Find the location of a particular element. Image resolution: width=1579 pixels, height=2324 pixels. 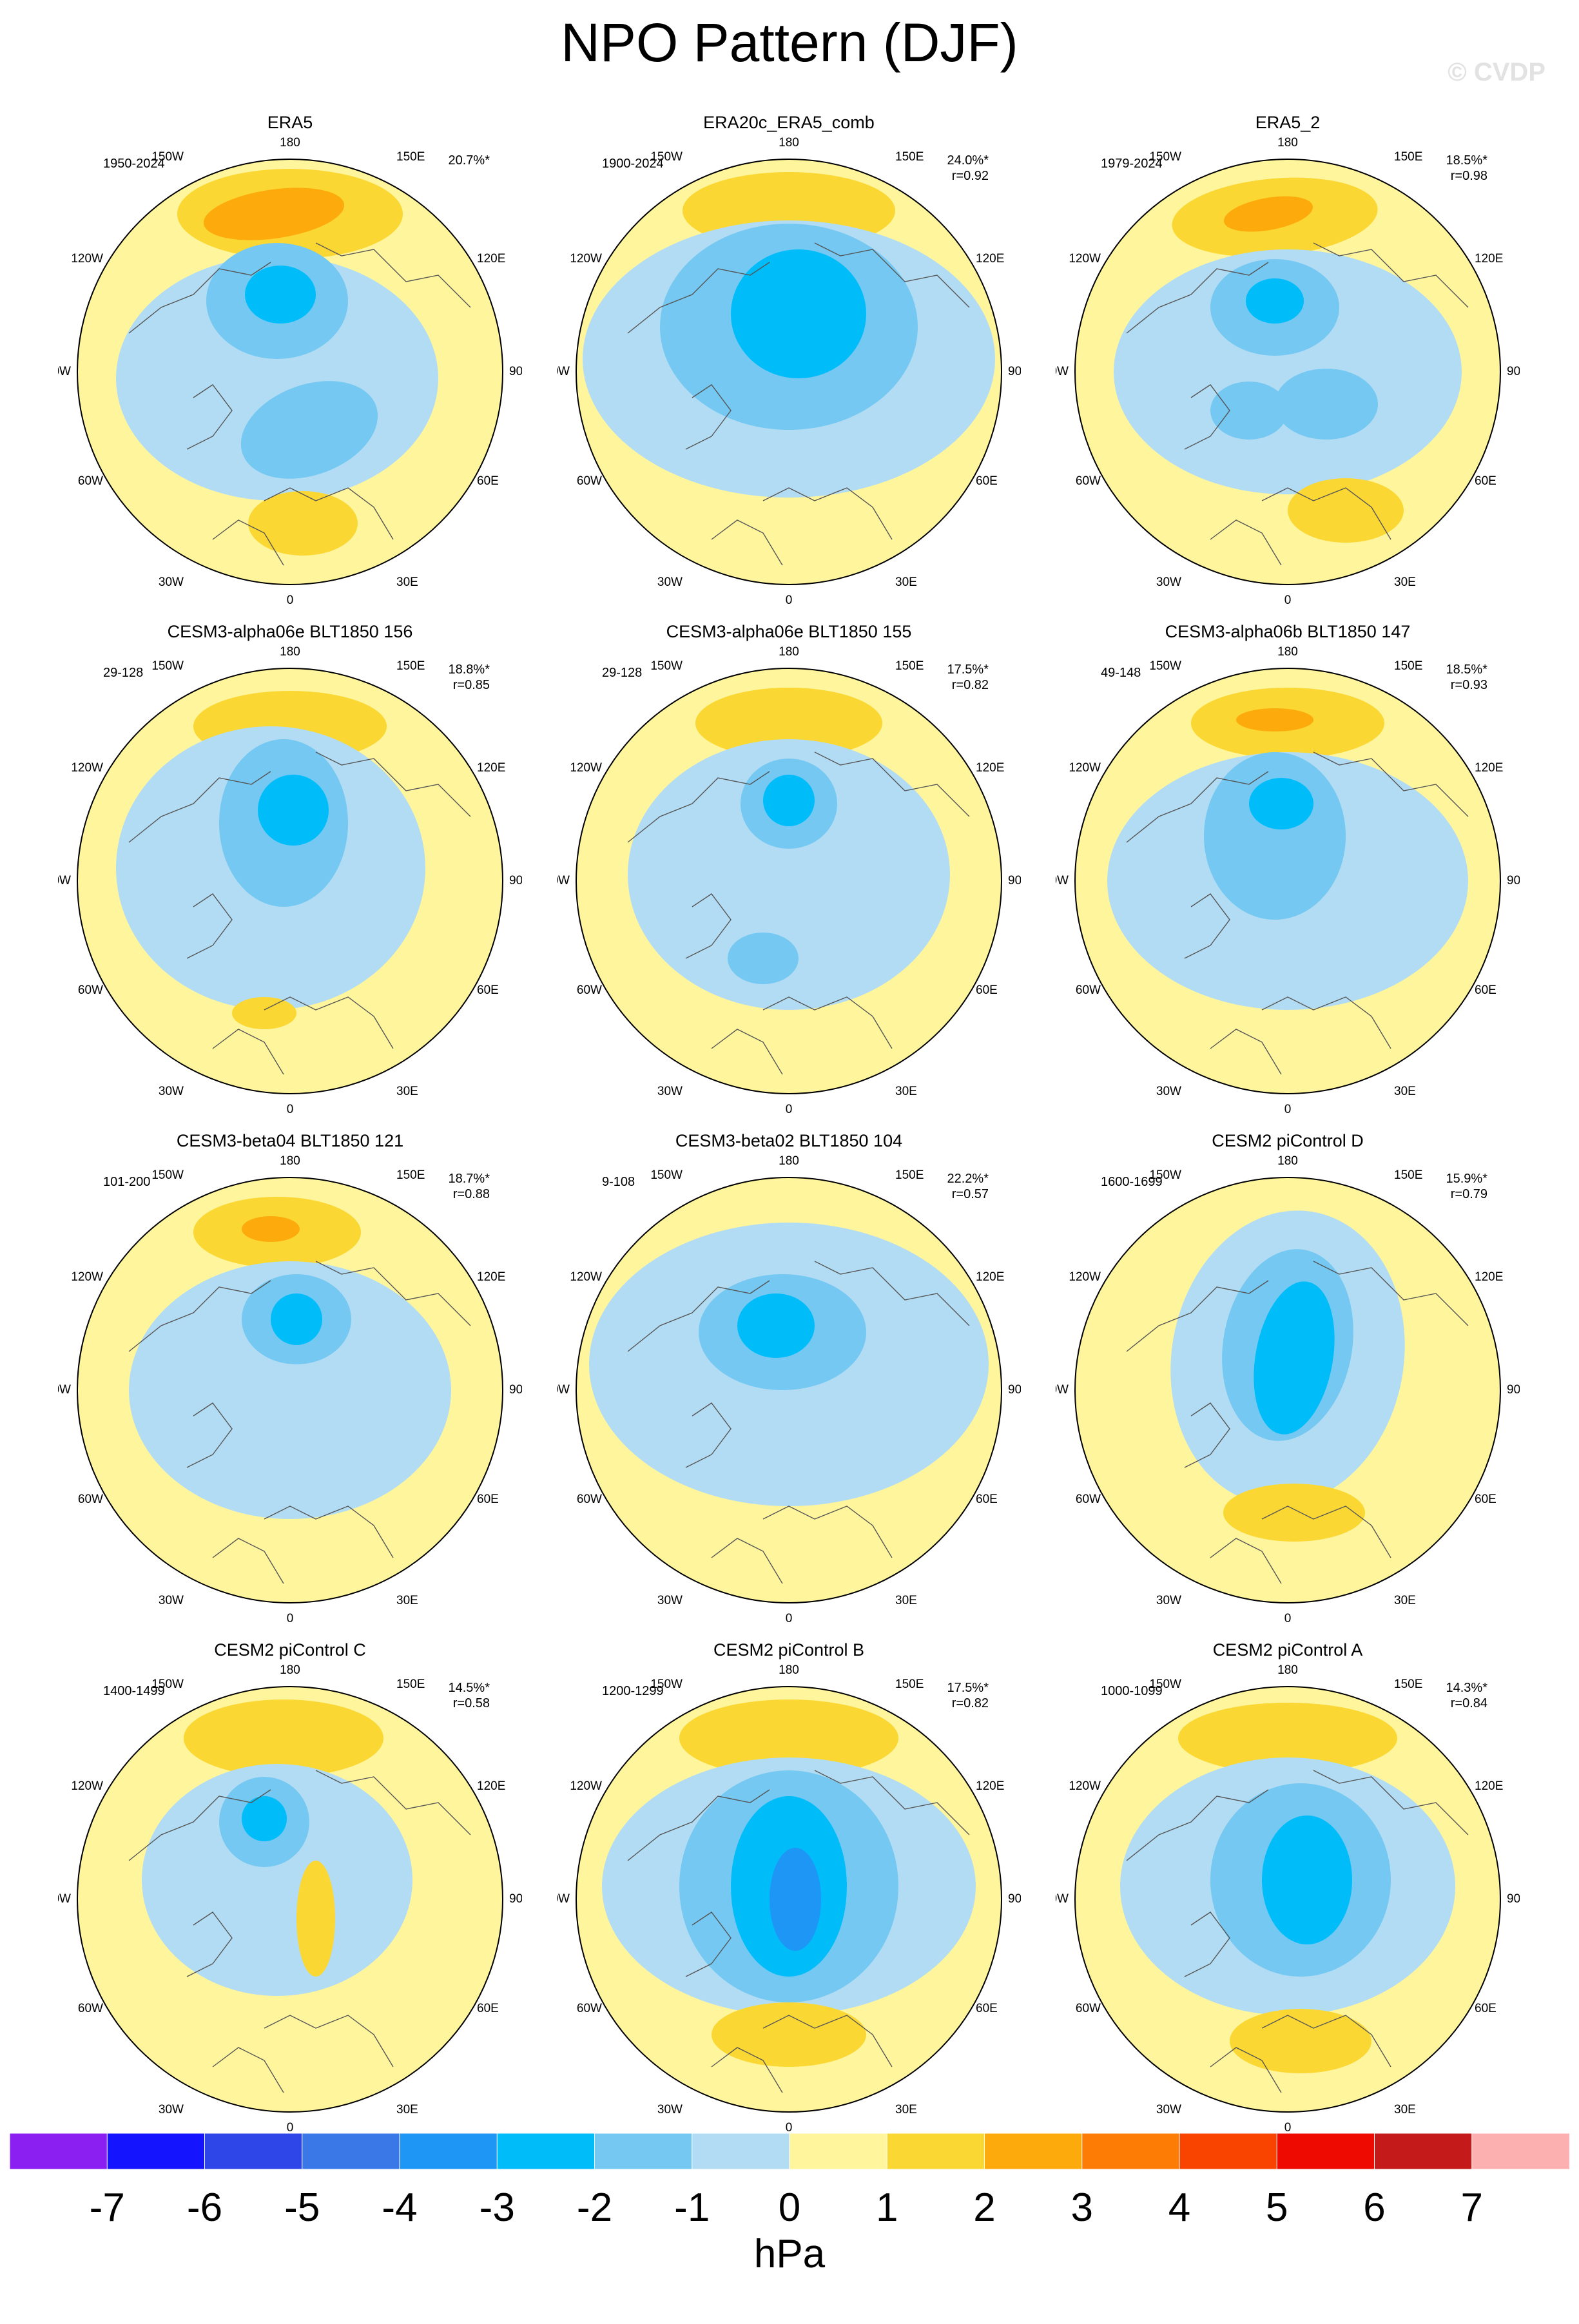

panel-period: 1979-2024 is located at coordinates (1132, 164).